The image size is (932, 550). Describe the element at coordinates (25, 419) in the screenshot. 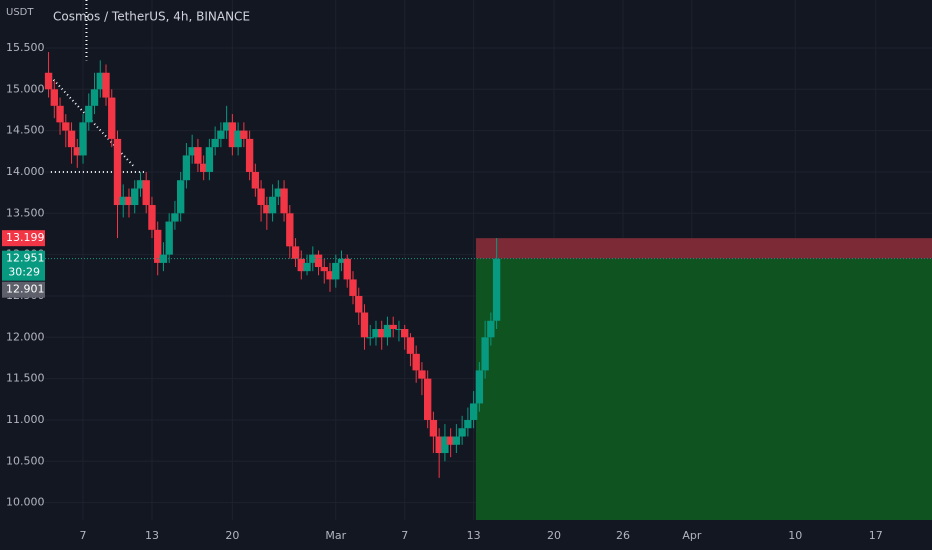

I see `y-tick-label: 11.000` at that location.